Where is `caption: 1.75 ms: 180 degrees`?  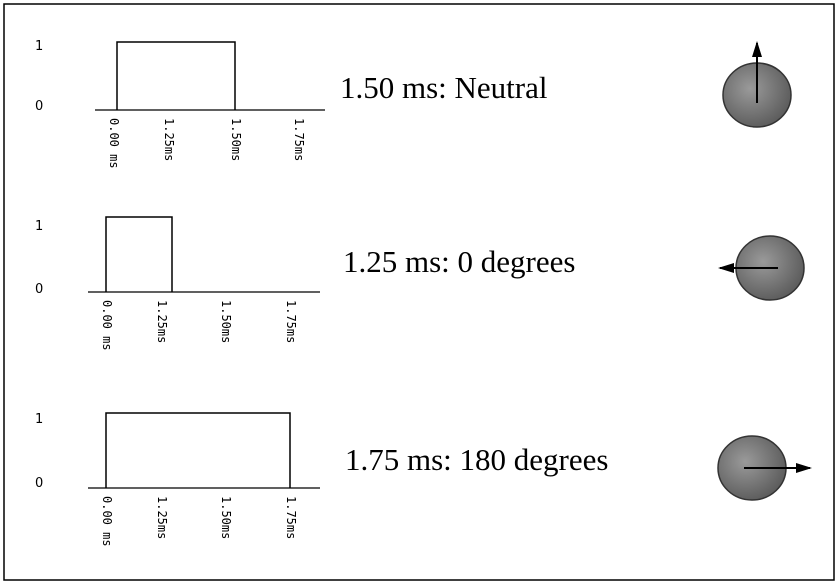
caption: 1.75 ms: 180 degrees is located at coordinates (476, 459).